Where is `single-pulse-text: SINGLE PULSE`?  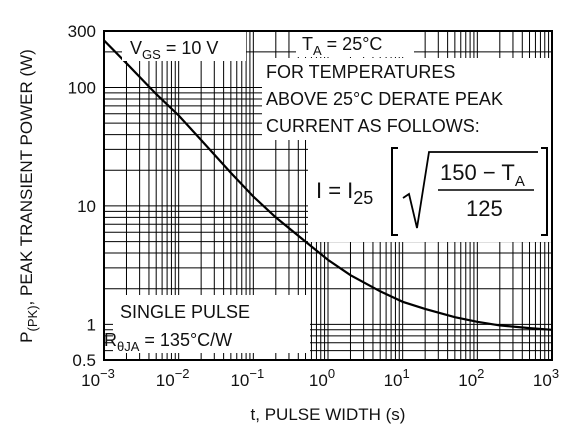 single-pulse-text: SINGLE PULSE is located at coordinates (185, 312).